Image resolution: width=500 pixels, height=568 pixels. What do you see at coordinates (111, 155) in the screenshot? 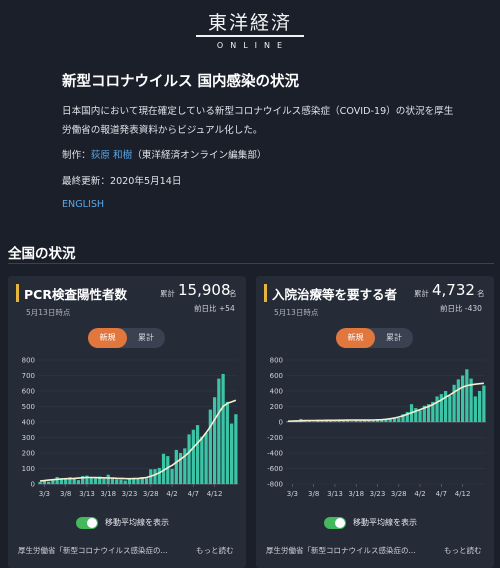
I see `author-link: 荻原 和樹` at bounding box center [111, 155].